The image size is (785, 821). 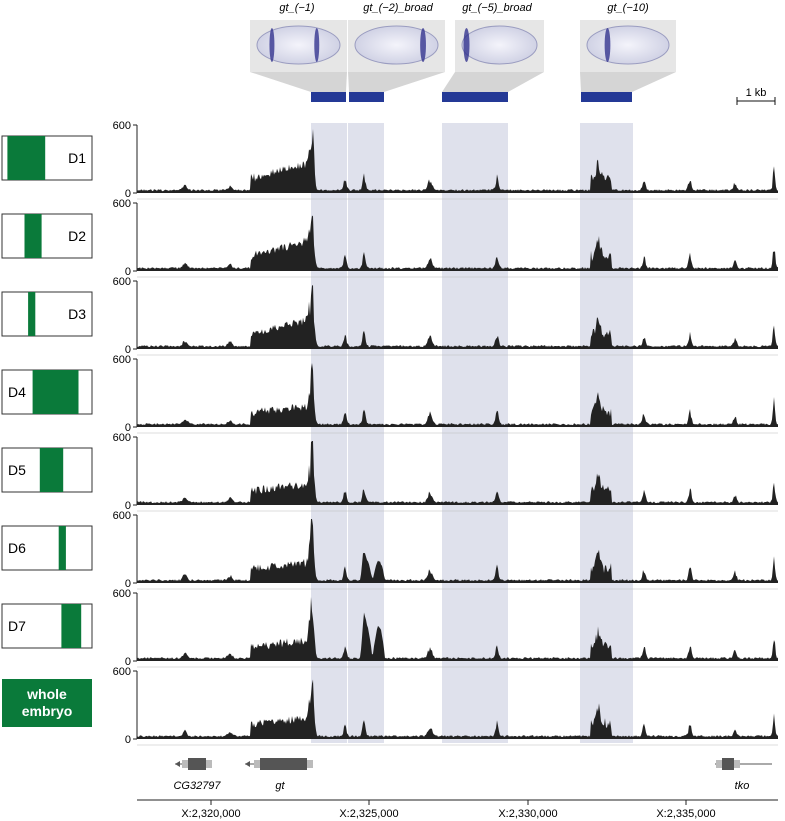 I want to click on domain-box: D7, so click(x=47, y=626).